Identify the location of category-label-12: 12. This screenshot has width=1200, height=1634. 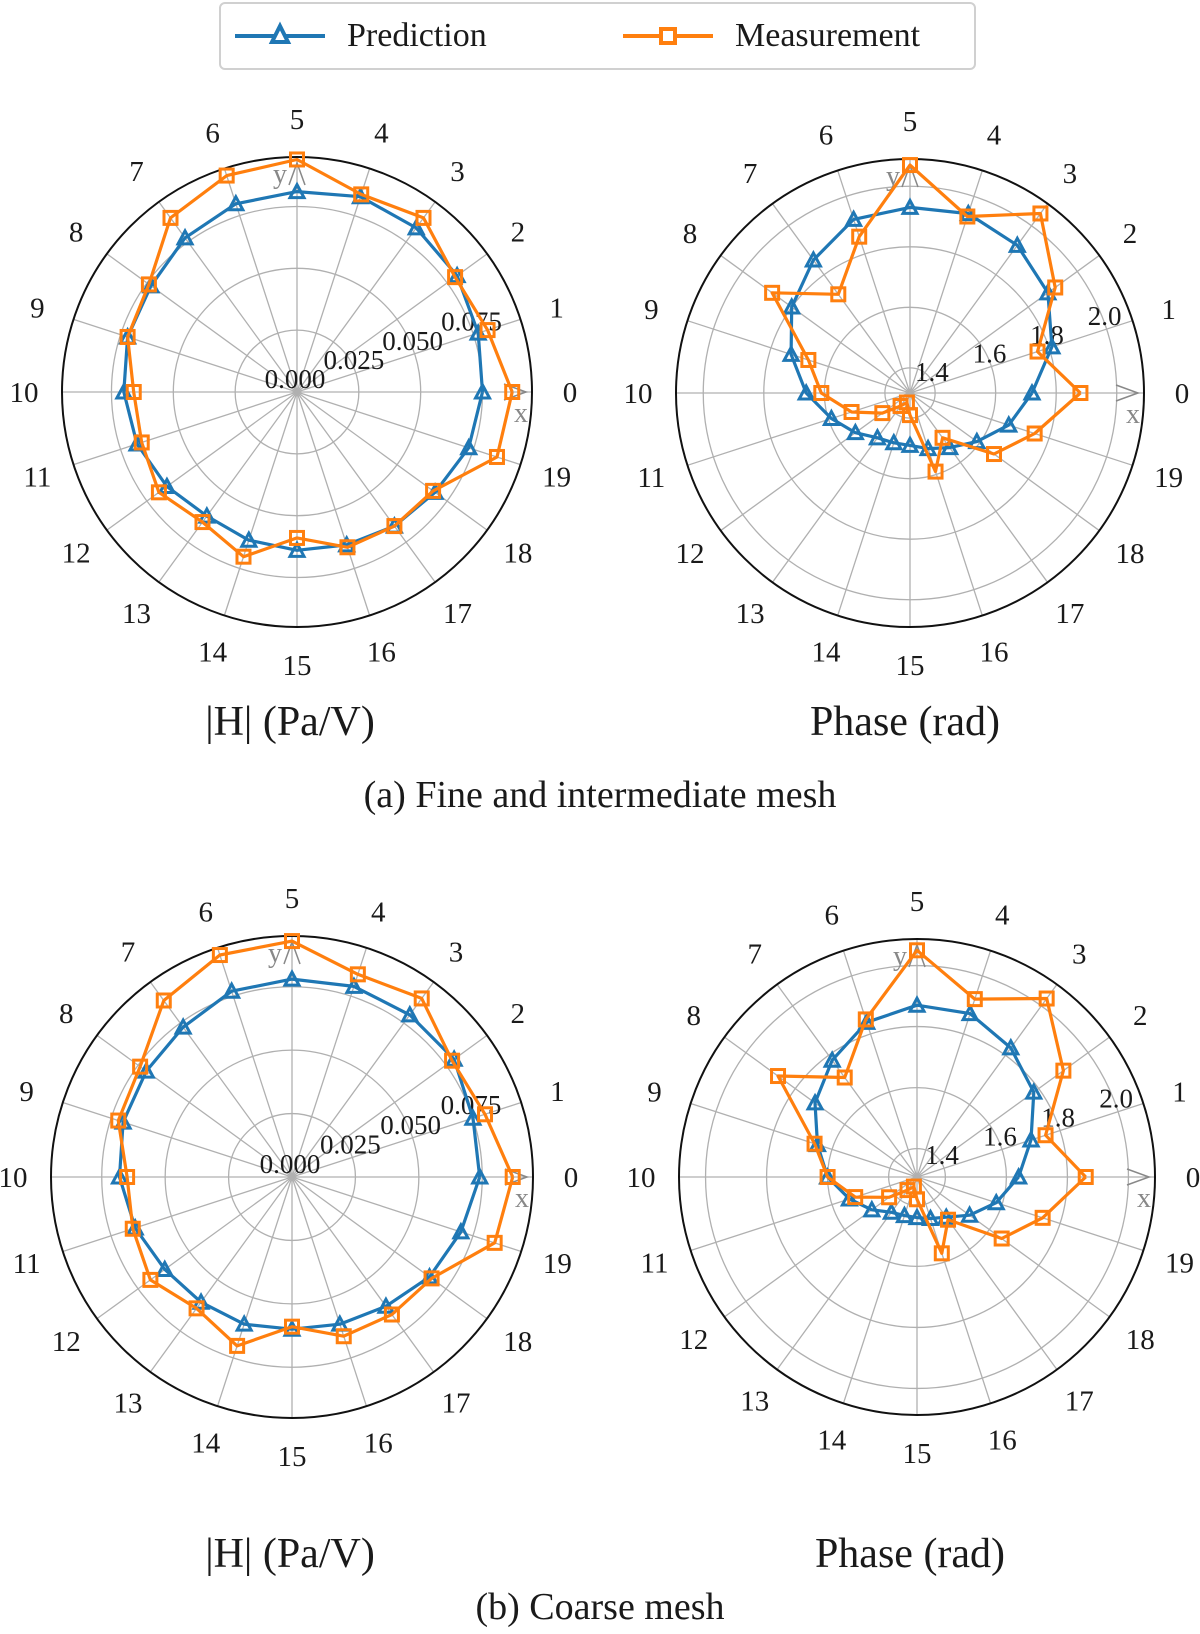
(66, 1342).